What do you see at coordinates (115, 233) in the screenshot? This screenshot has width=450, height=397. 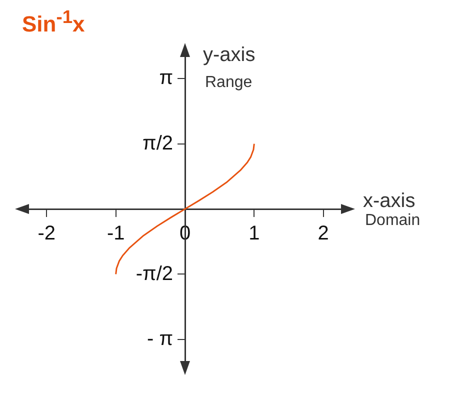 I see `x-tick-label: -1` at bounding box center [115, 233].